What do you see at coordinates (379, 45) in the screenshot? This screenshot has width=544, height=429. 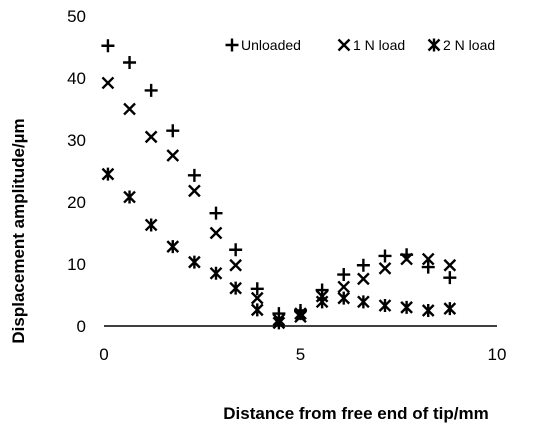 I see `legend-label: 1 N load` at bounding box center [379, 45].